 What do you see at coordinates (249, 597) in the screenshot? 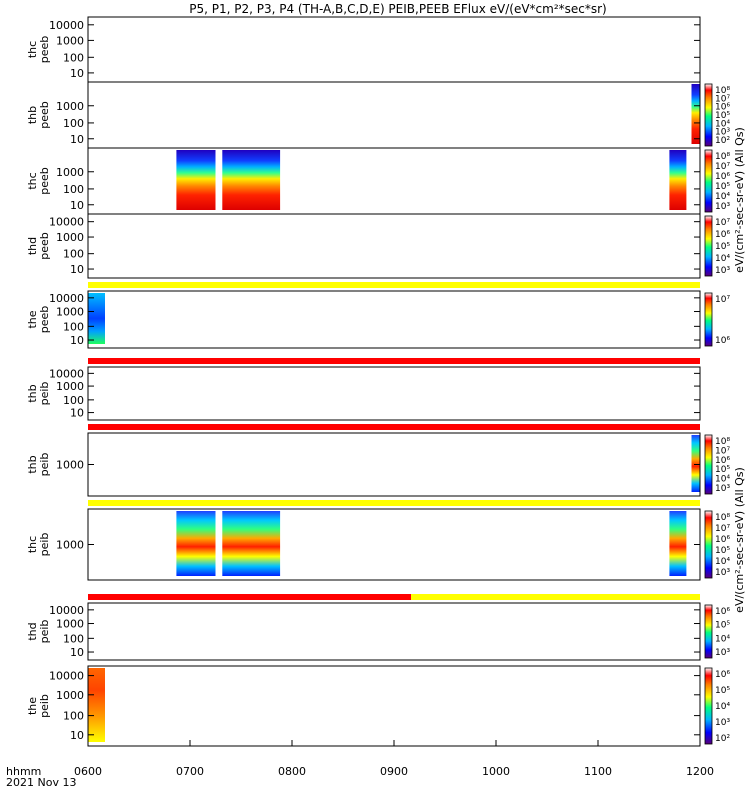
I see `status-bar-segment` at bounding box center [249, 597].